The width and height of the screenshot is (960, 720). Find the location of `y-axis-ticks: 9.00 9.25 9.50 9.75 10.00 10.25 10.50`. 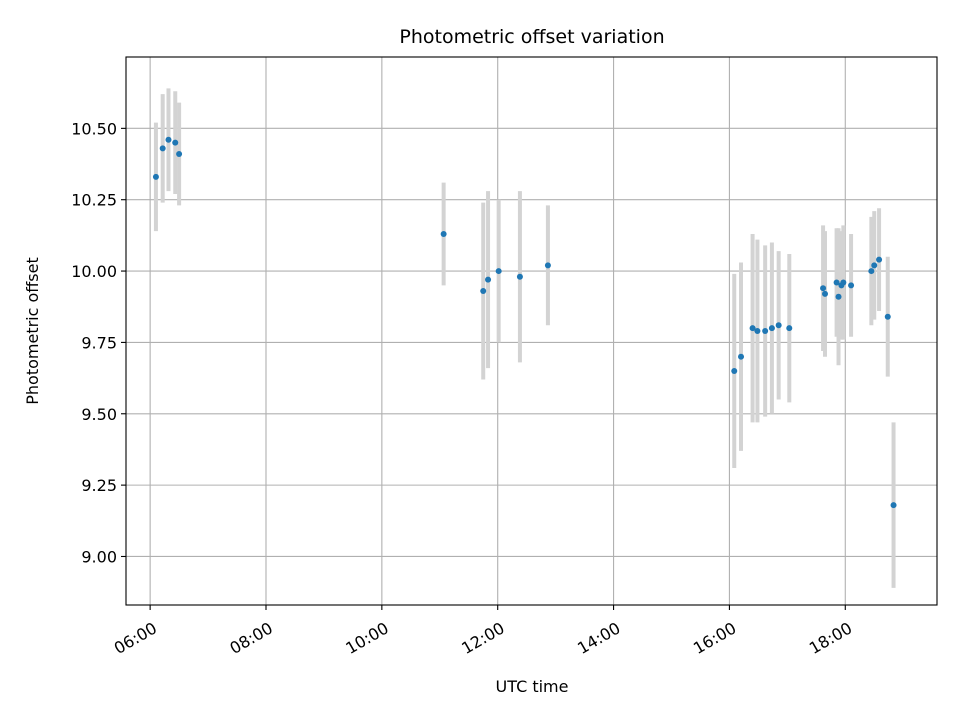

y-axis-ticks: 9.00 9.25 9.50 9.75 10.00 10.25 10.50 is located at coordinates (98, 342).